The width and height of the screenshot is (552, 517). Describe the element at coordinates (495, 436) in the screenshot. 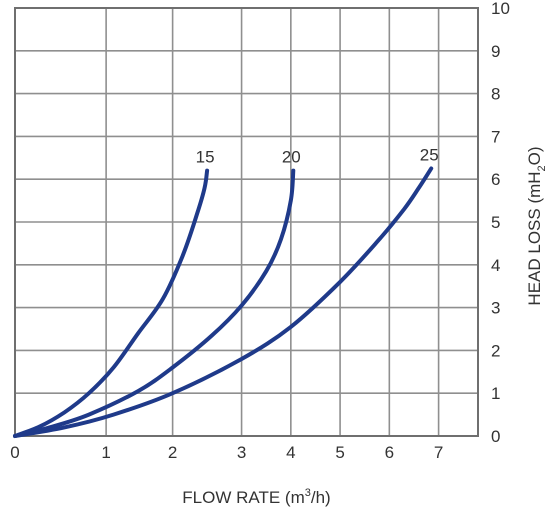

I see `y-tick-label-0: 0` at that location.